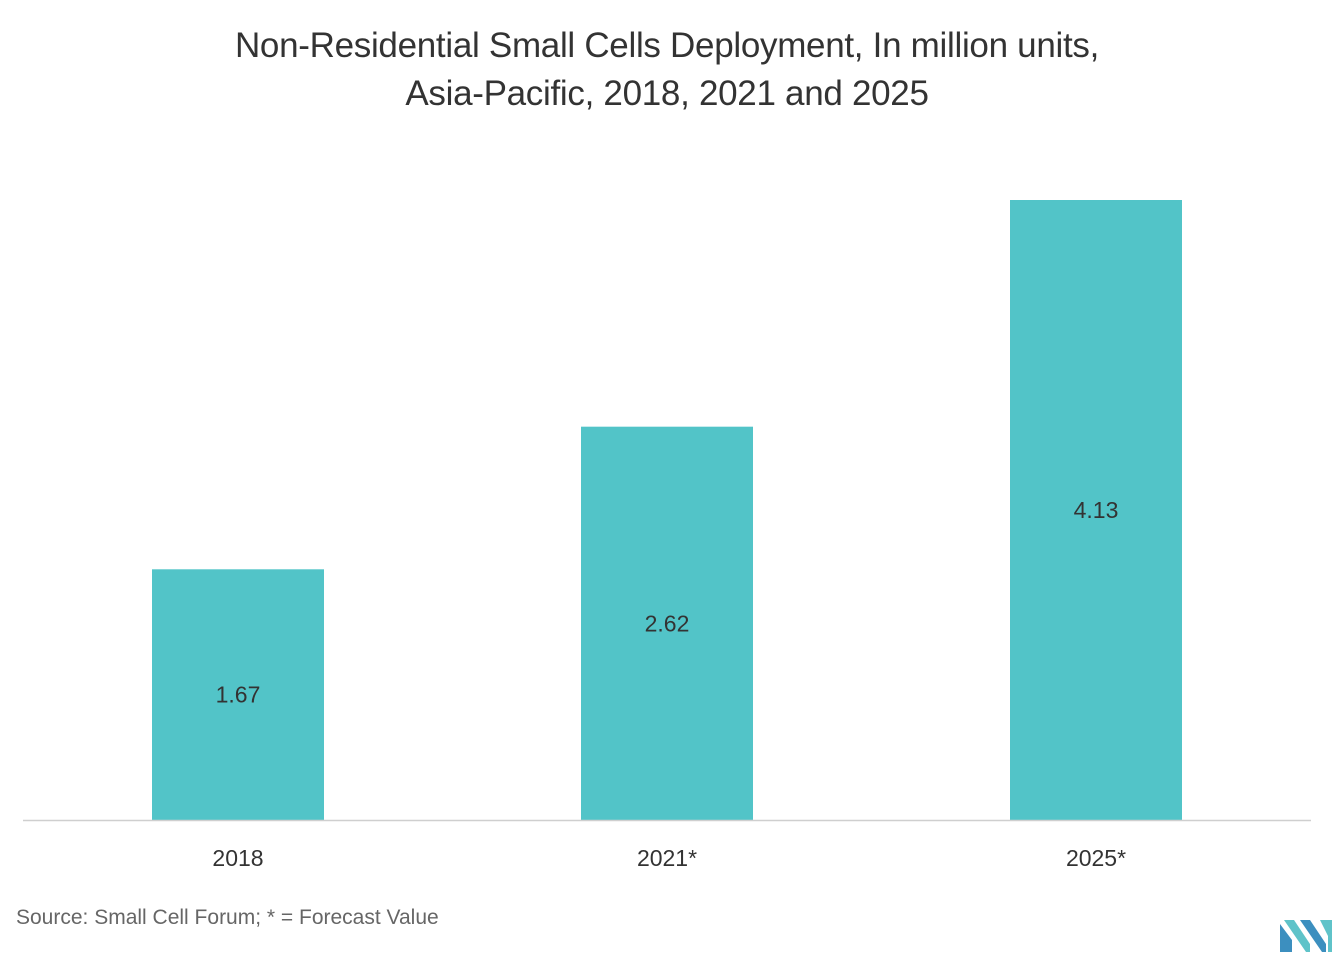 This screenshot has width=1334, height=953. I want to click on x-tick-label: 2018, so click(237, 858).